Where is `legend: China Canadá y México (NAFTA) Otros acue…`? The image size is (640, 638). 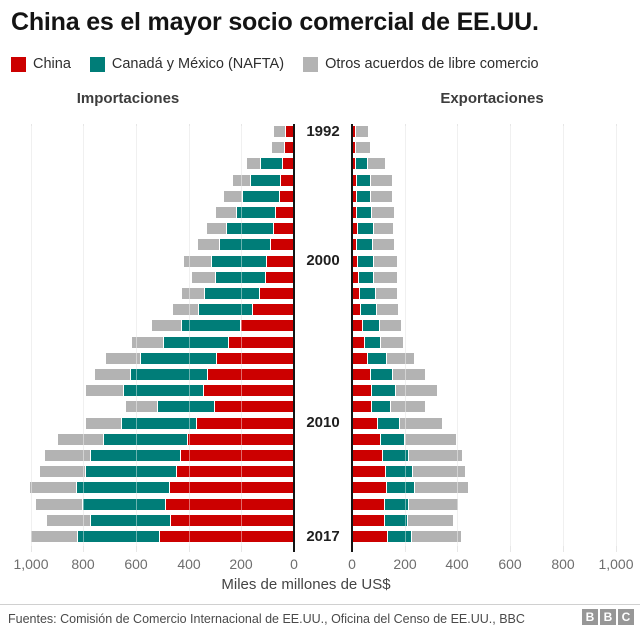 legend: China Canadá y México (NAFTA) Otros acue… is located at coordinates (275, 64).